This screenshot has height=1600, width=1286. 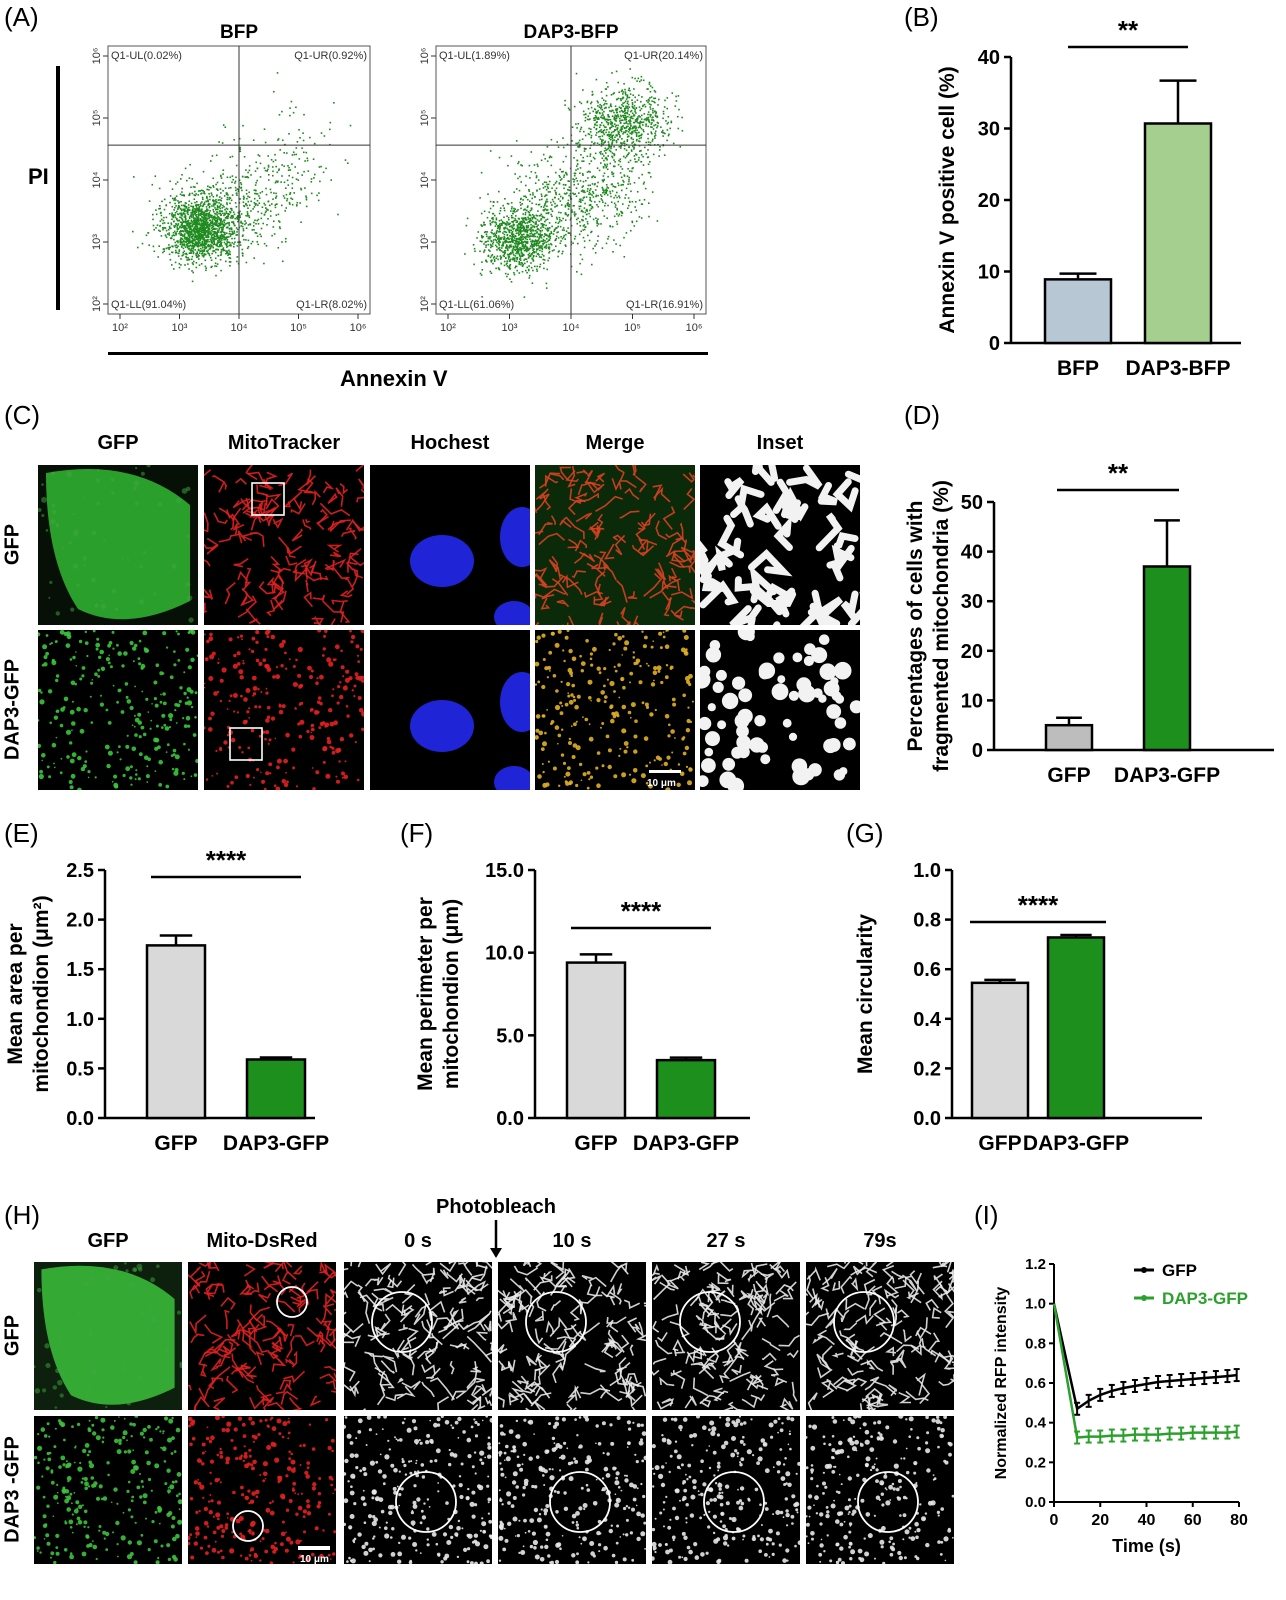 What do you see at coordinates (927, 1069) in the screenshot?
I see `y-tick-label: 0.2` at bounding box center [927, 1069].